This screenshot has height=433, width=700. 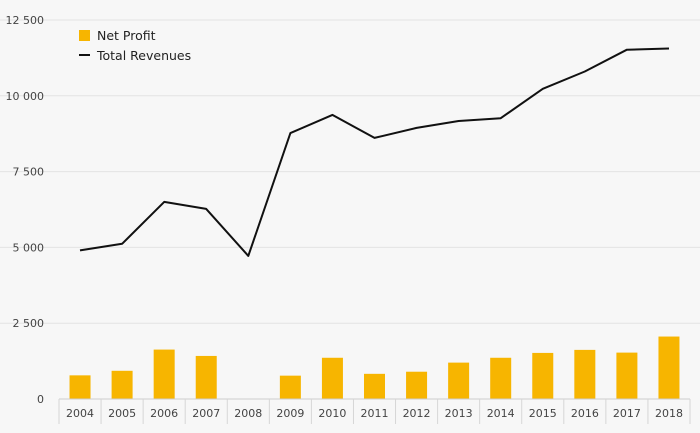 What do you see at coordinates (543, 413) in the screenshot?
I see `x-tick-label: 2015` at bounding box center [543, 413].